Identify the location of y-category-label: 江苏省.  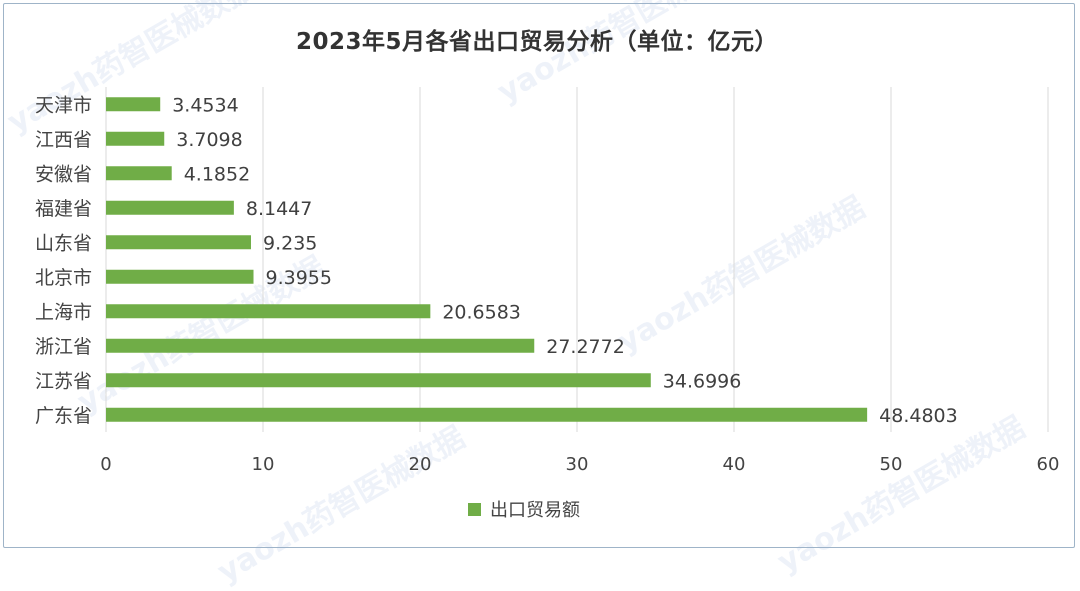
(63, 381).